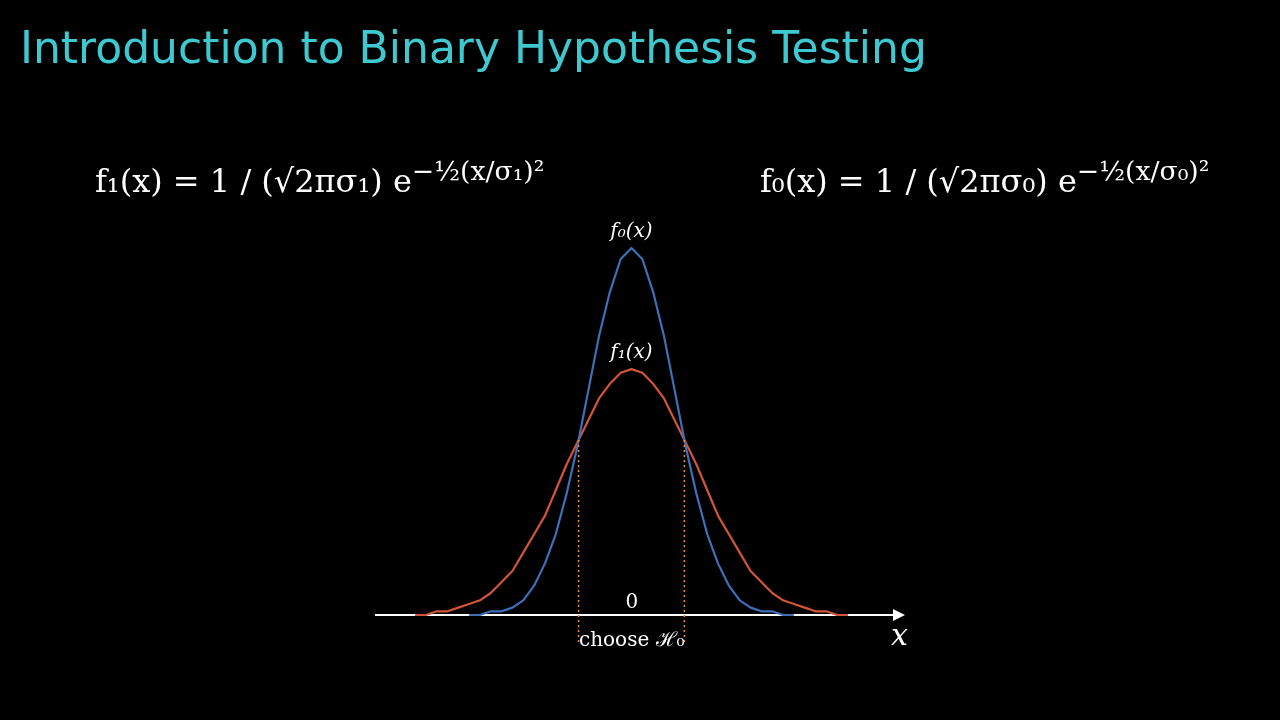  I want to click on text: f₁(x) = 1 / (√2πσ₁) e$^{−½(x/σ₁)²}$, so click(320, 177).